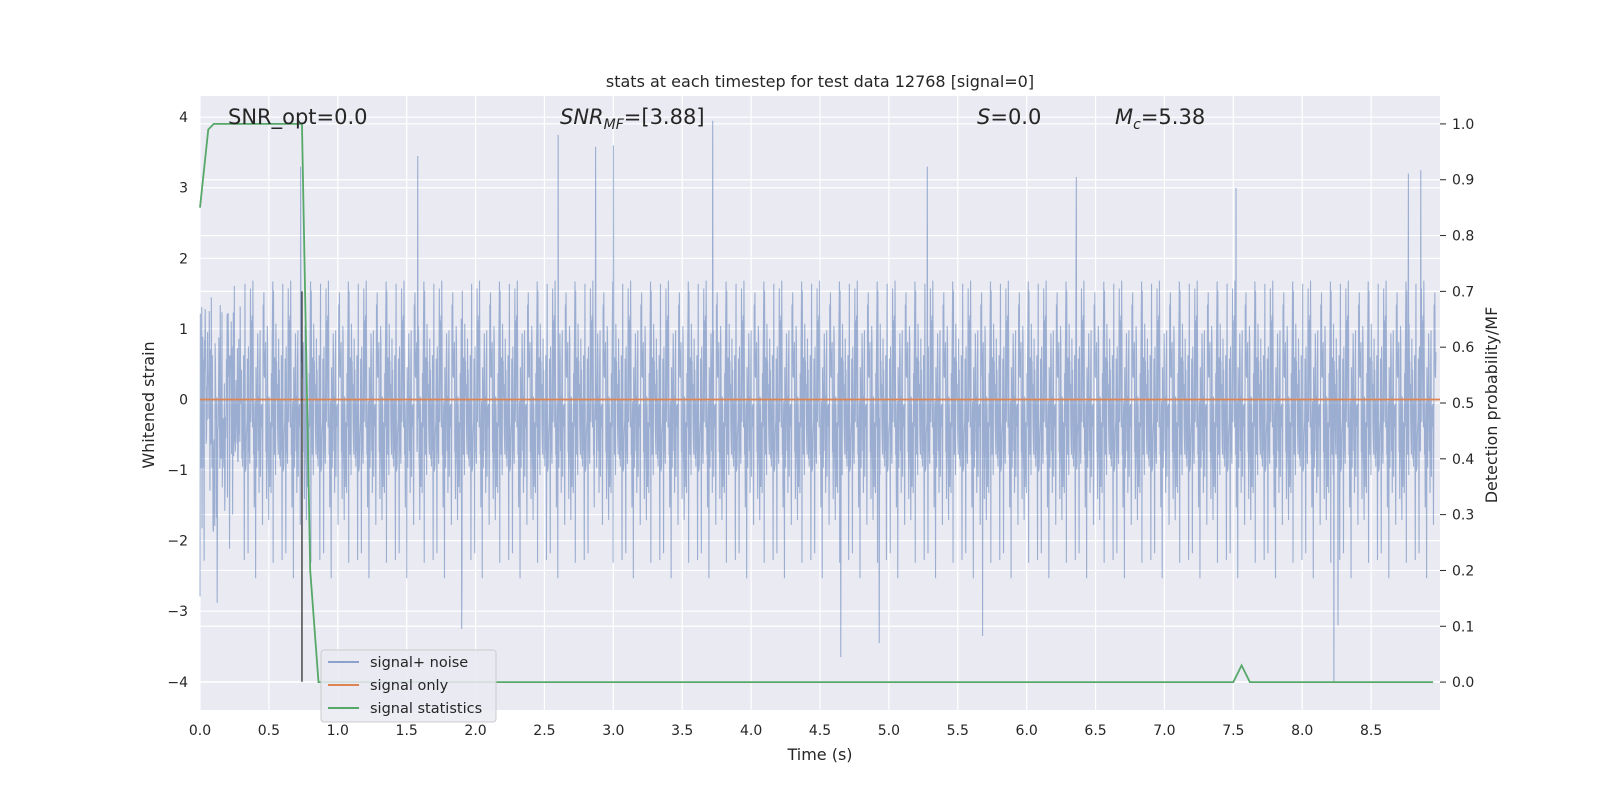  Describe the element at coordinates (1124, 117) in the screenshot. I see `annotation-mc-symbol: M` at that location.